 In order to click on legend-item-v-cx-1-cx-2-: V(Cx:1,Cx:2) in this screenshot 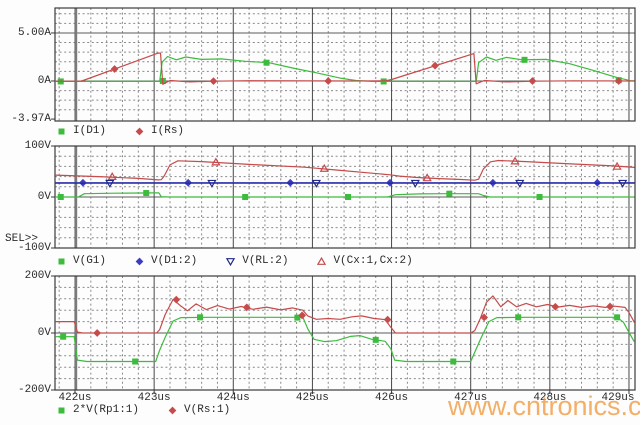, I will do `click(364, 261)`.